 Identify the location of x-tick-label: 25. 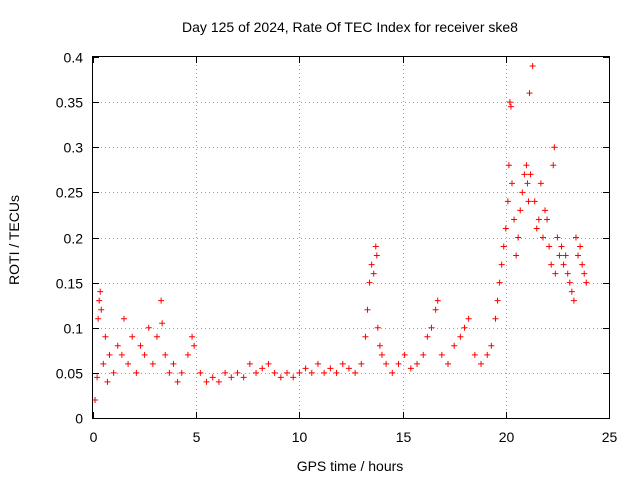
(610, 437).